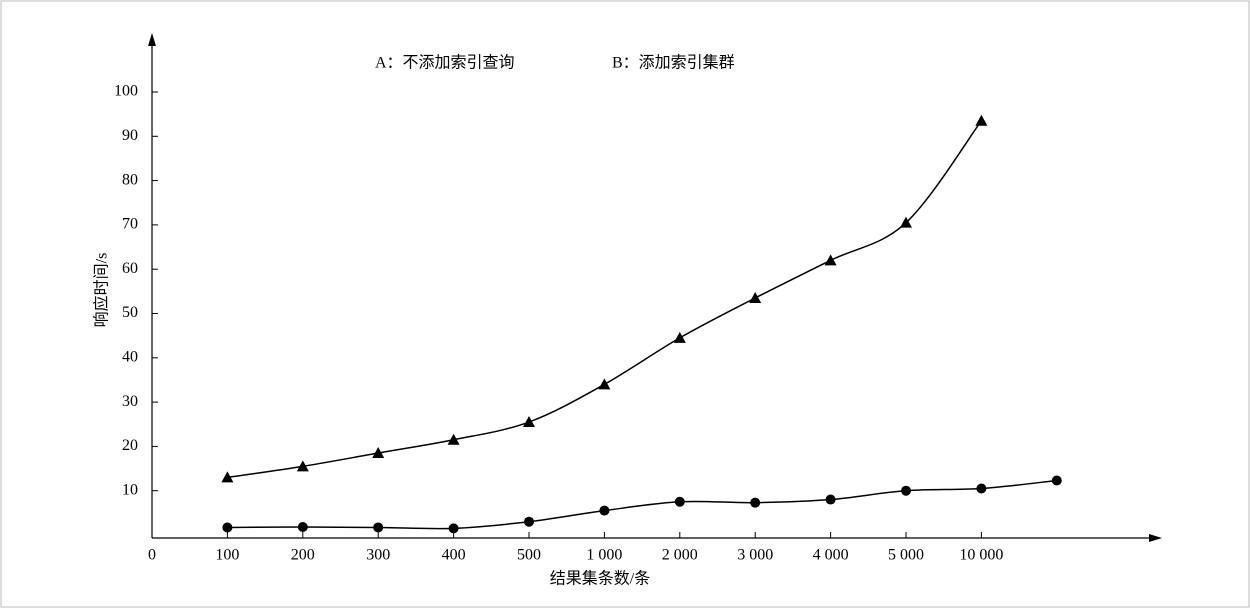  What do you see at coordinates (130, 135) in the screenshot?
I see `y-tick-label: 90` at bounding box center [130, 135].